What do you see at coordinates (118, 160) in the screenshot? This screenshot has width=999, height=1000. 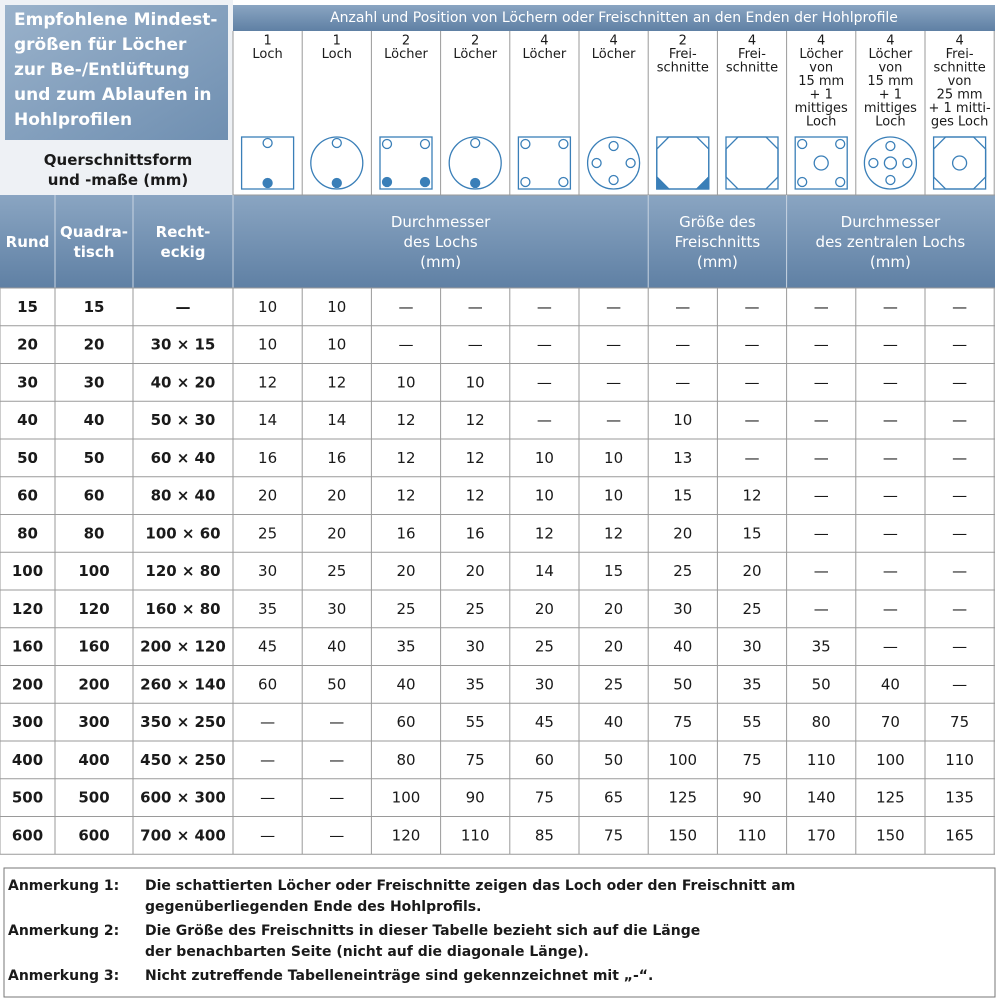 I see `subtitle-line: Querschnittsform` at bounding box center [118, 160].